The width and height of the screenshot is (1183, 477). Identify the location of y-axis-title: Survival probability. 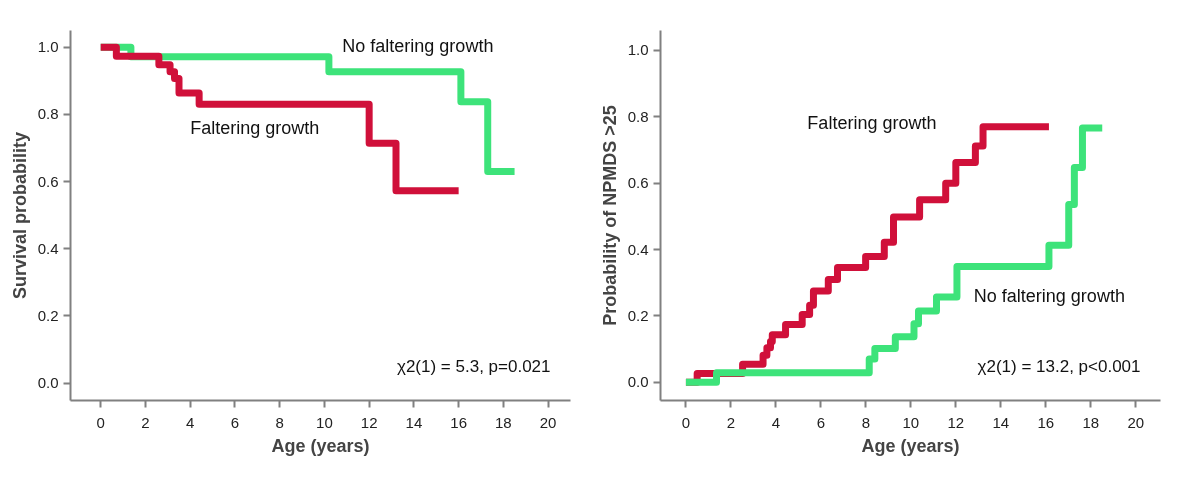
(19, 215).